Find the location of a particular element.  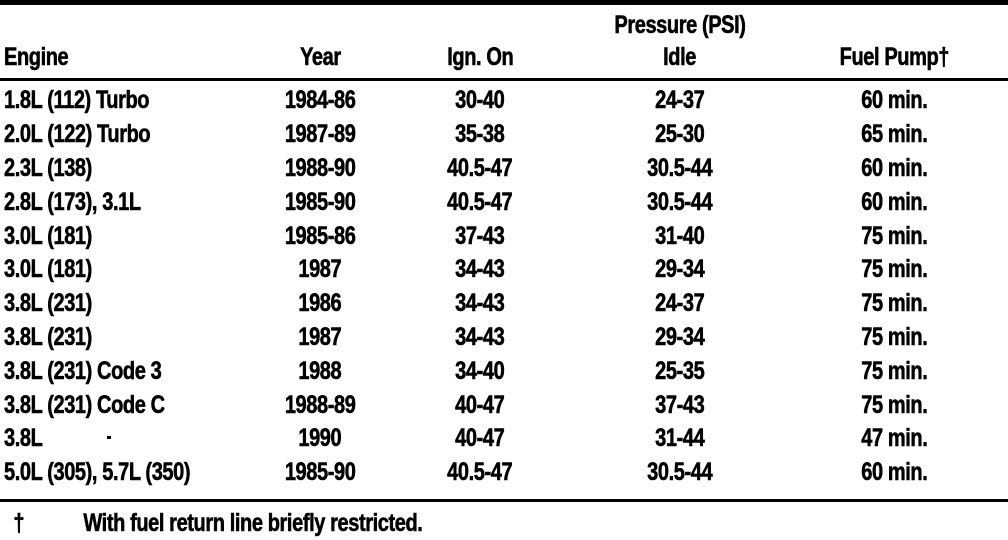

column-header-label: Idle is located at coordinates (680, 57).